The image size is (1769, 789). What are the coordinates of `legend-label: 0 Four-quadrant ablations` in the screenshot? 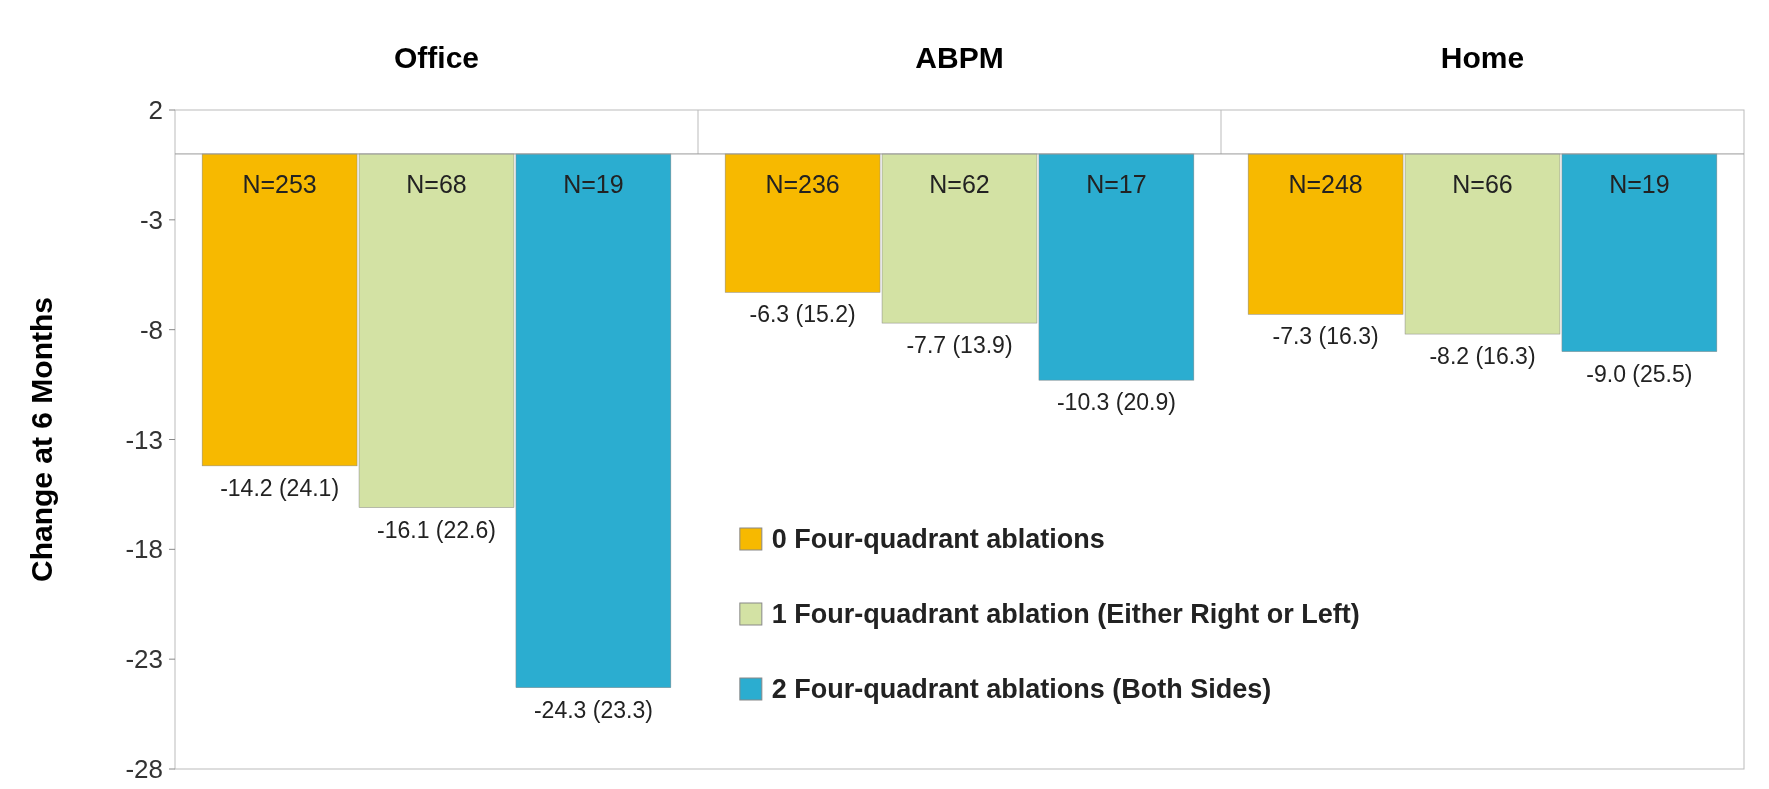 It's located at (938, 539).